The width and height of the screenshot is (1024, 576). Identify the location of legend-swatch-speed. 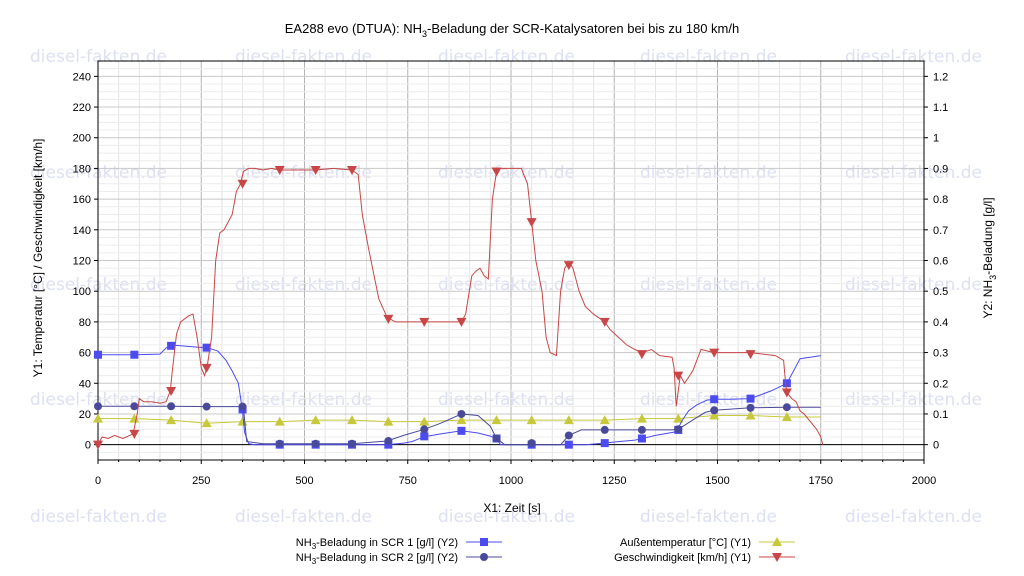
(777, 557).